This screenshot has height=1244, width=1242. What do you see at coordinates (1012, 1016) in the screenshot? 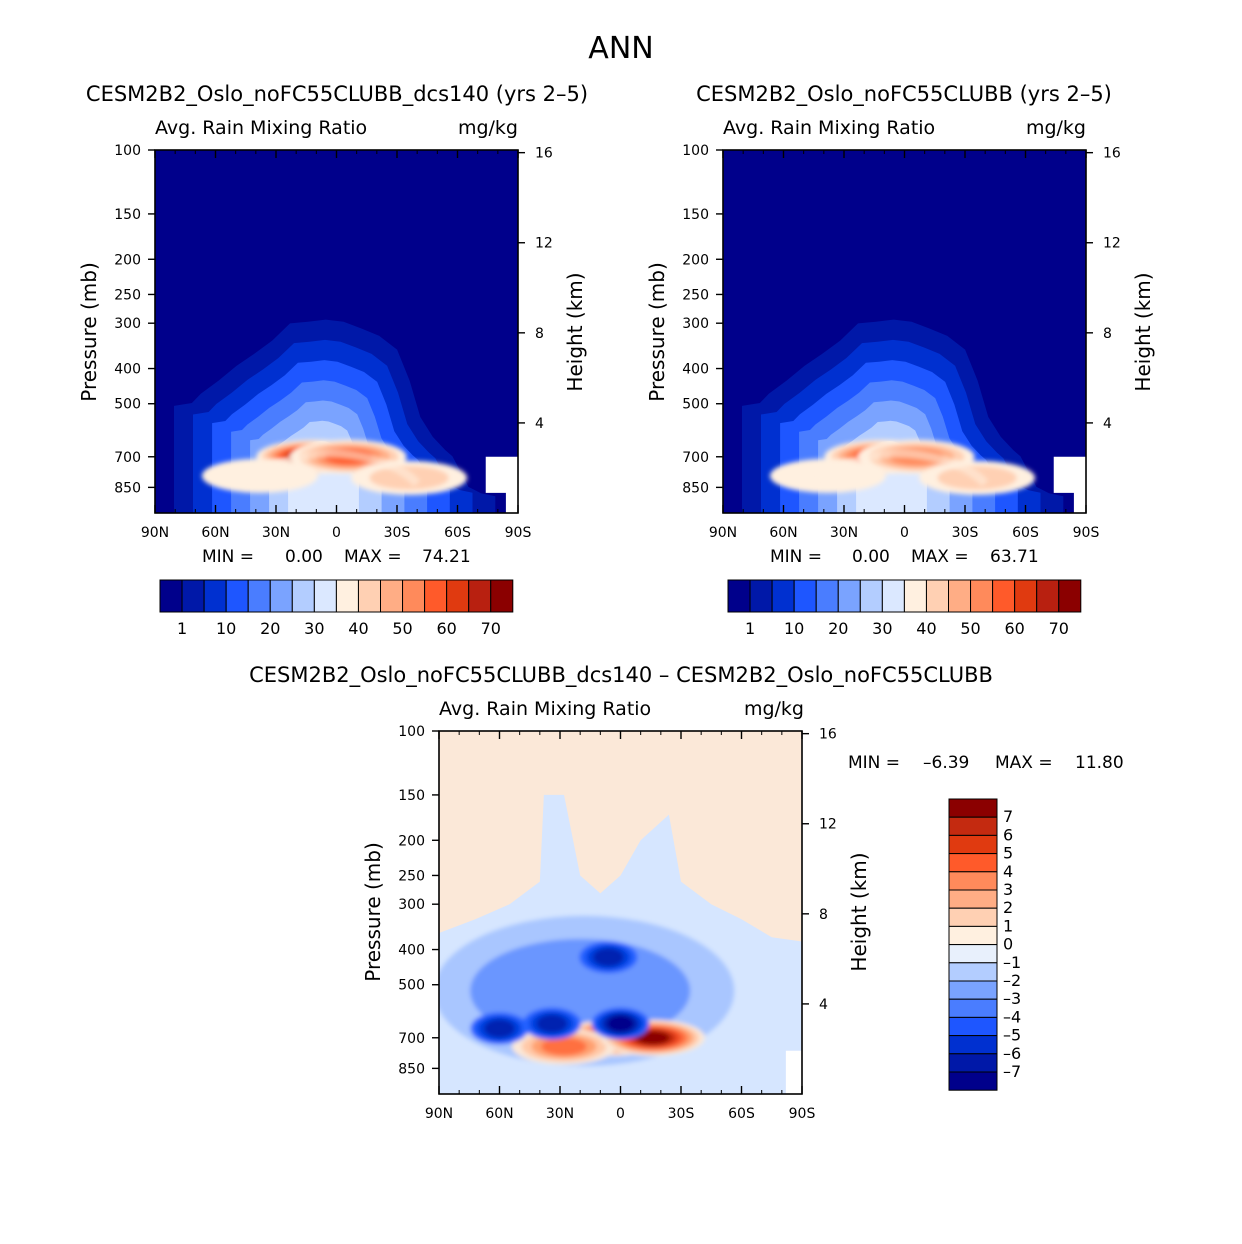
I see `colorbar-label: –4` at bounding box center [1012, 1016].